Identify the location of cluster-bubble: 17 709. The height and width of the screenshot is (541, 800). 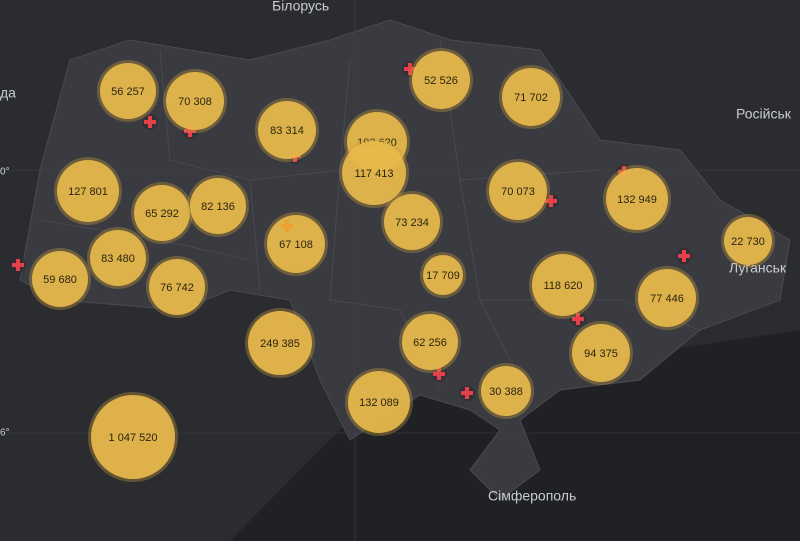
(443, 275).